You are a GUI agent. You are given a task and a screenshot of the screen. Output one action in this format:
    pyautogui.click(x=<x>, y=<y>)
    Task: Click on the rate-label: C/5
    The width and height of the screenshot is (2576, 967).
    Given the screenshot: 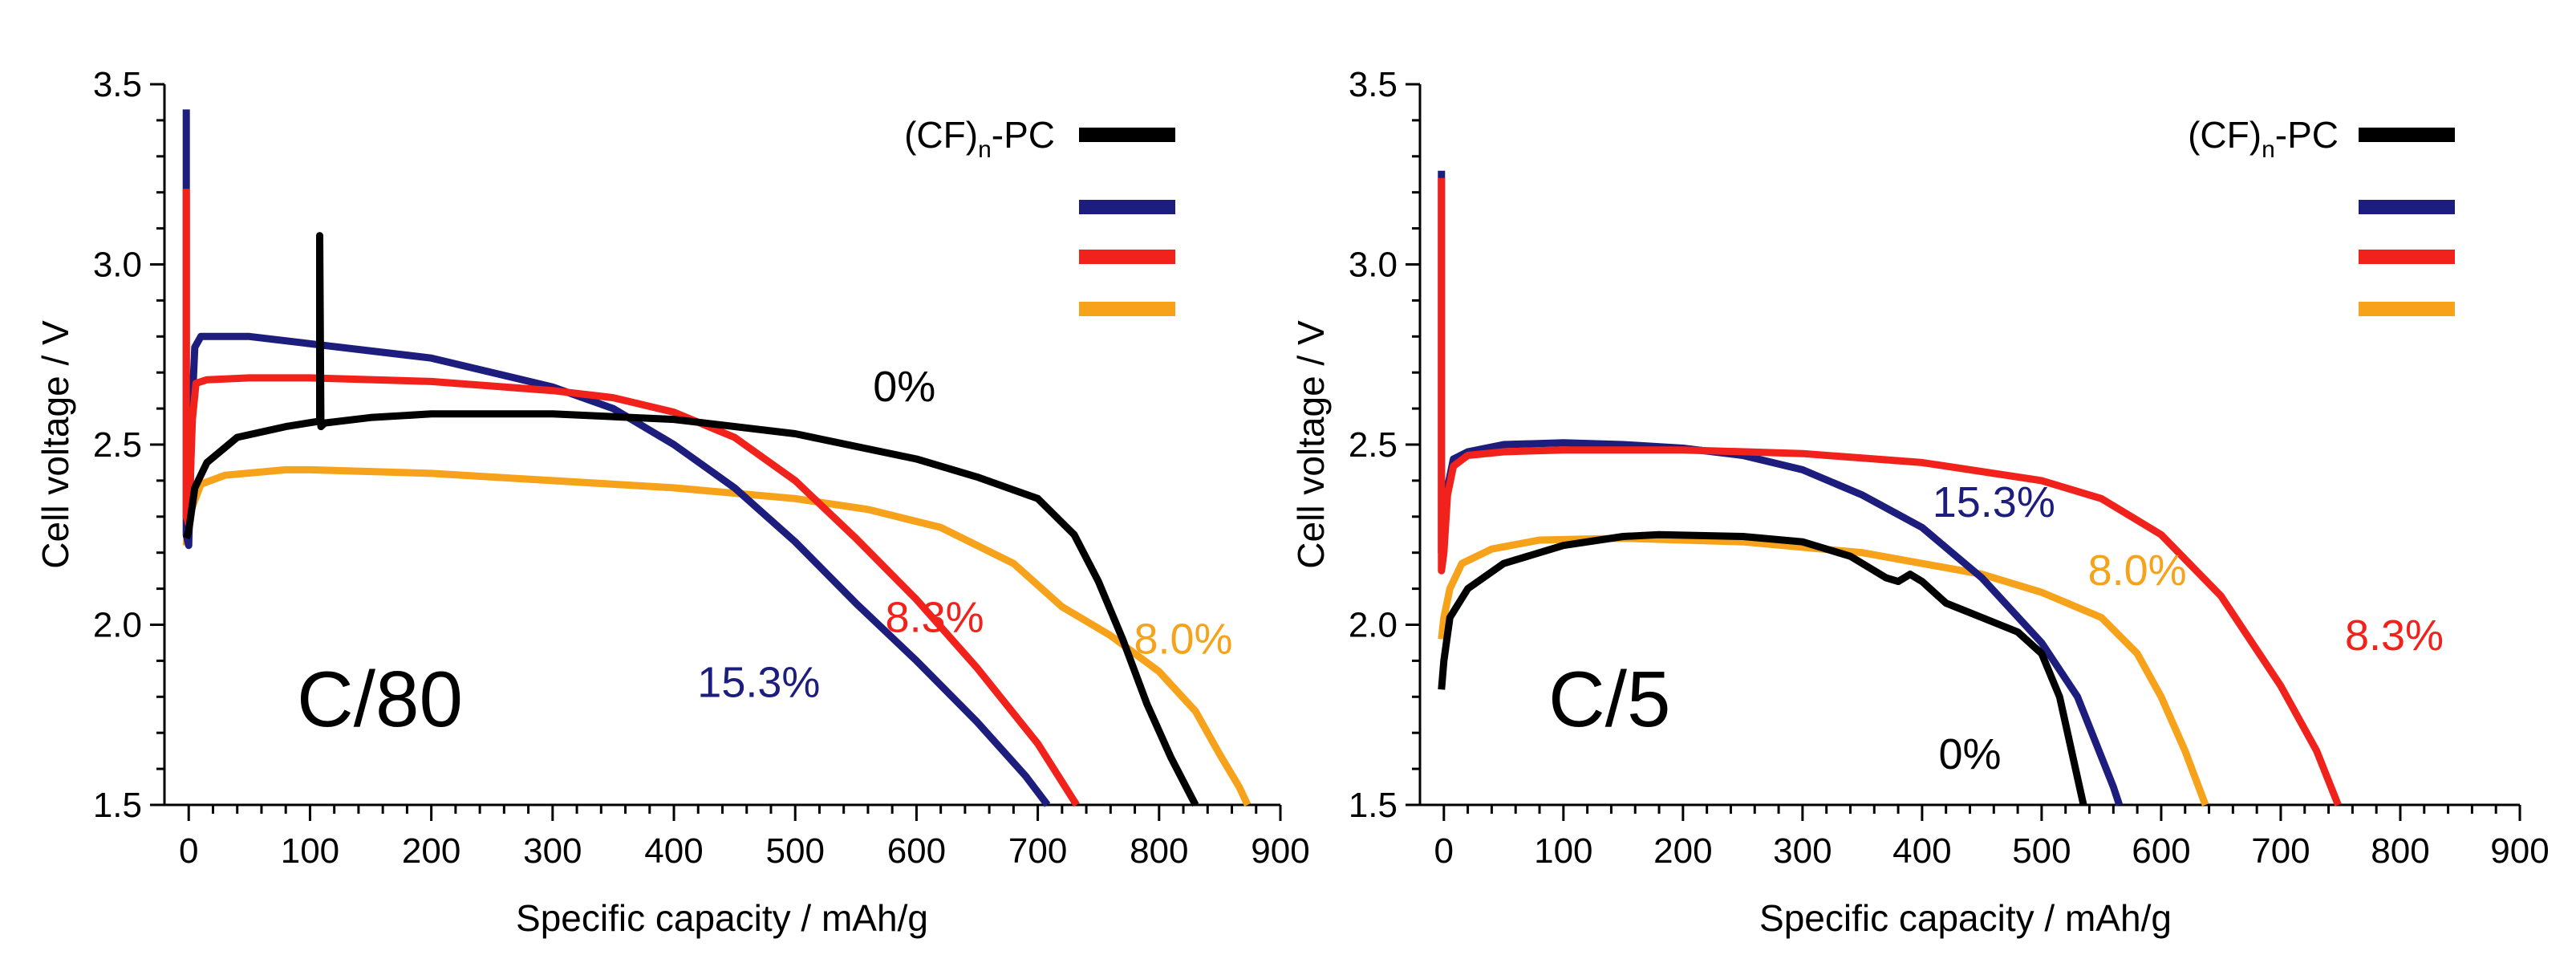 What is the action you would take?
    pyautogui.click(x=1609, y=699)
    